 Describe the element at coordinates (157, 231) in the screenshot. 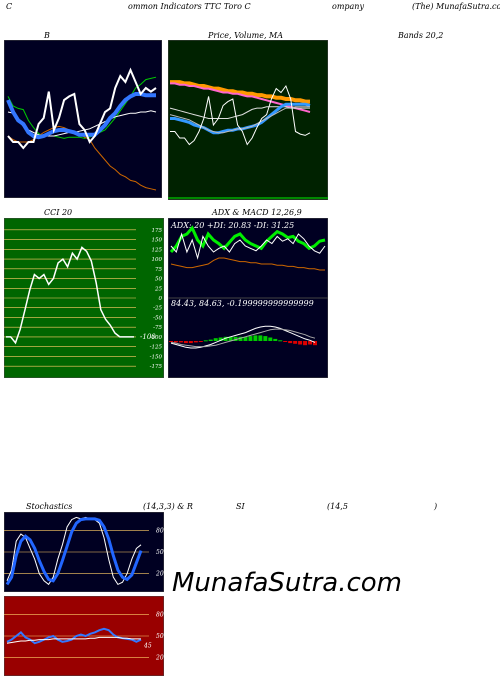

I see `cci-tick-label: 175` at that location.